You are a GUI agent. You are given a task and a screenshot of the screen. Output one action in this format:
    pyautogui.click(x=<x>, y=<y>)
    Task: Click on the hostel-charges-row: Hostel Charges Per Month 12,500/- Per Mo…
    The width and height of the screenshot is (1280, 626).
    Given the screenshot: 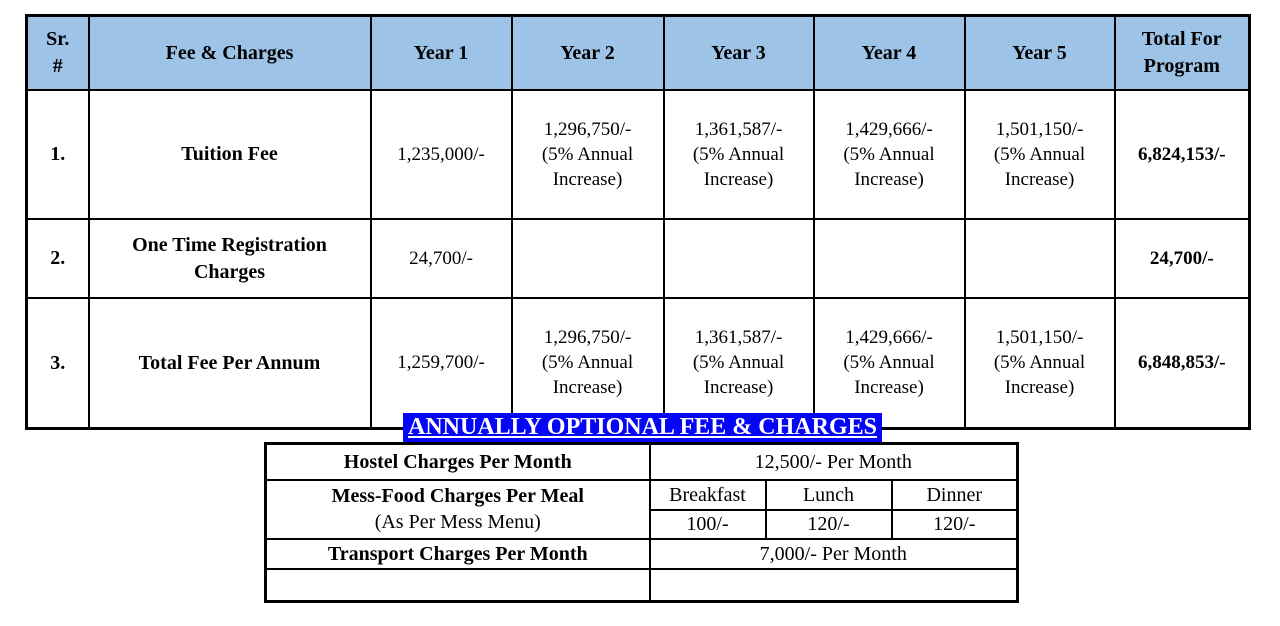 What is the action you would take?
    pyautogui.click(x=641, y=461)
    